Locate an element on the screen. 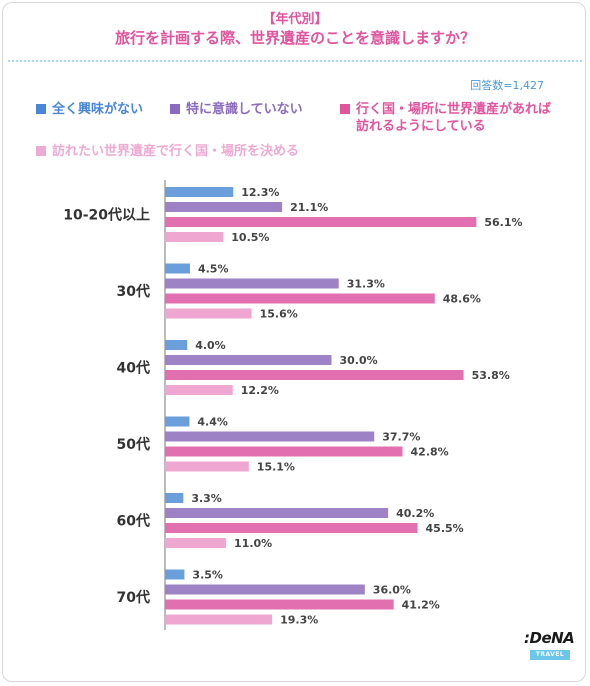 The height and width of the screenshot is (686, 590). data-label: 48.6% is located at coordinates (462, 299).